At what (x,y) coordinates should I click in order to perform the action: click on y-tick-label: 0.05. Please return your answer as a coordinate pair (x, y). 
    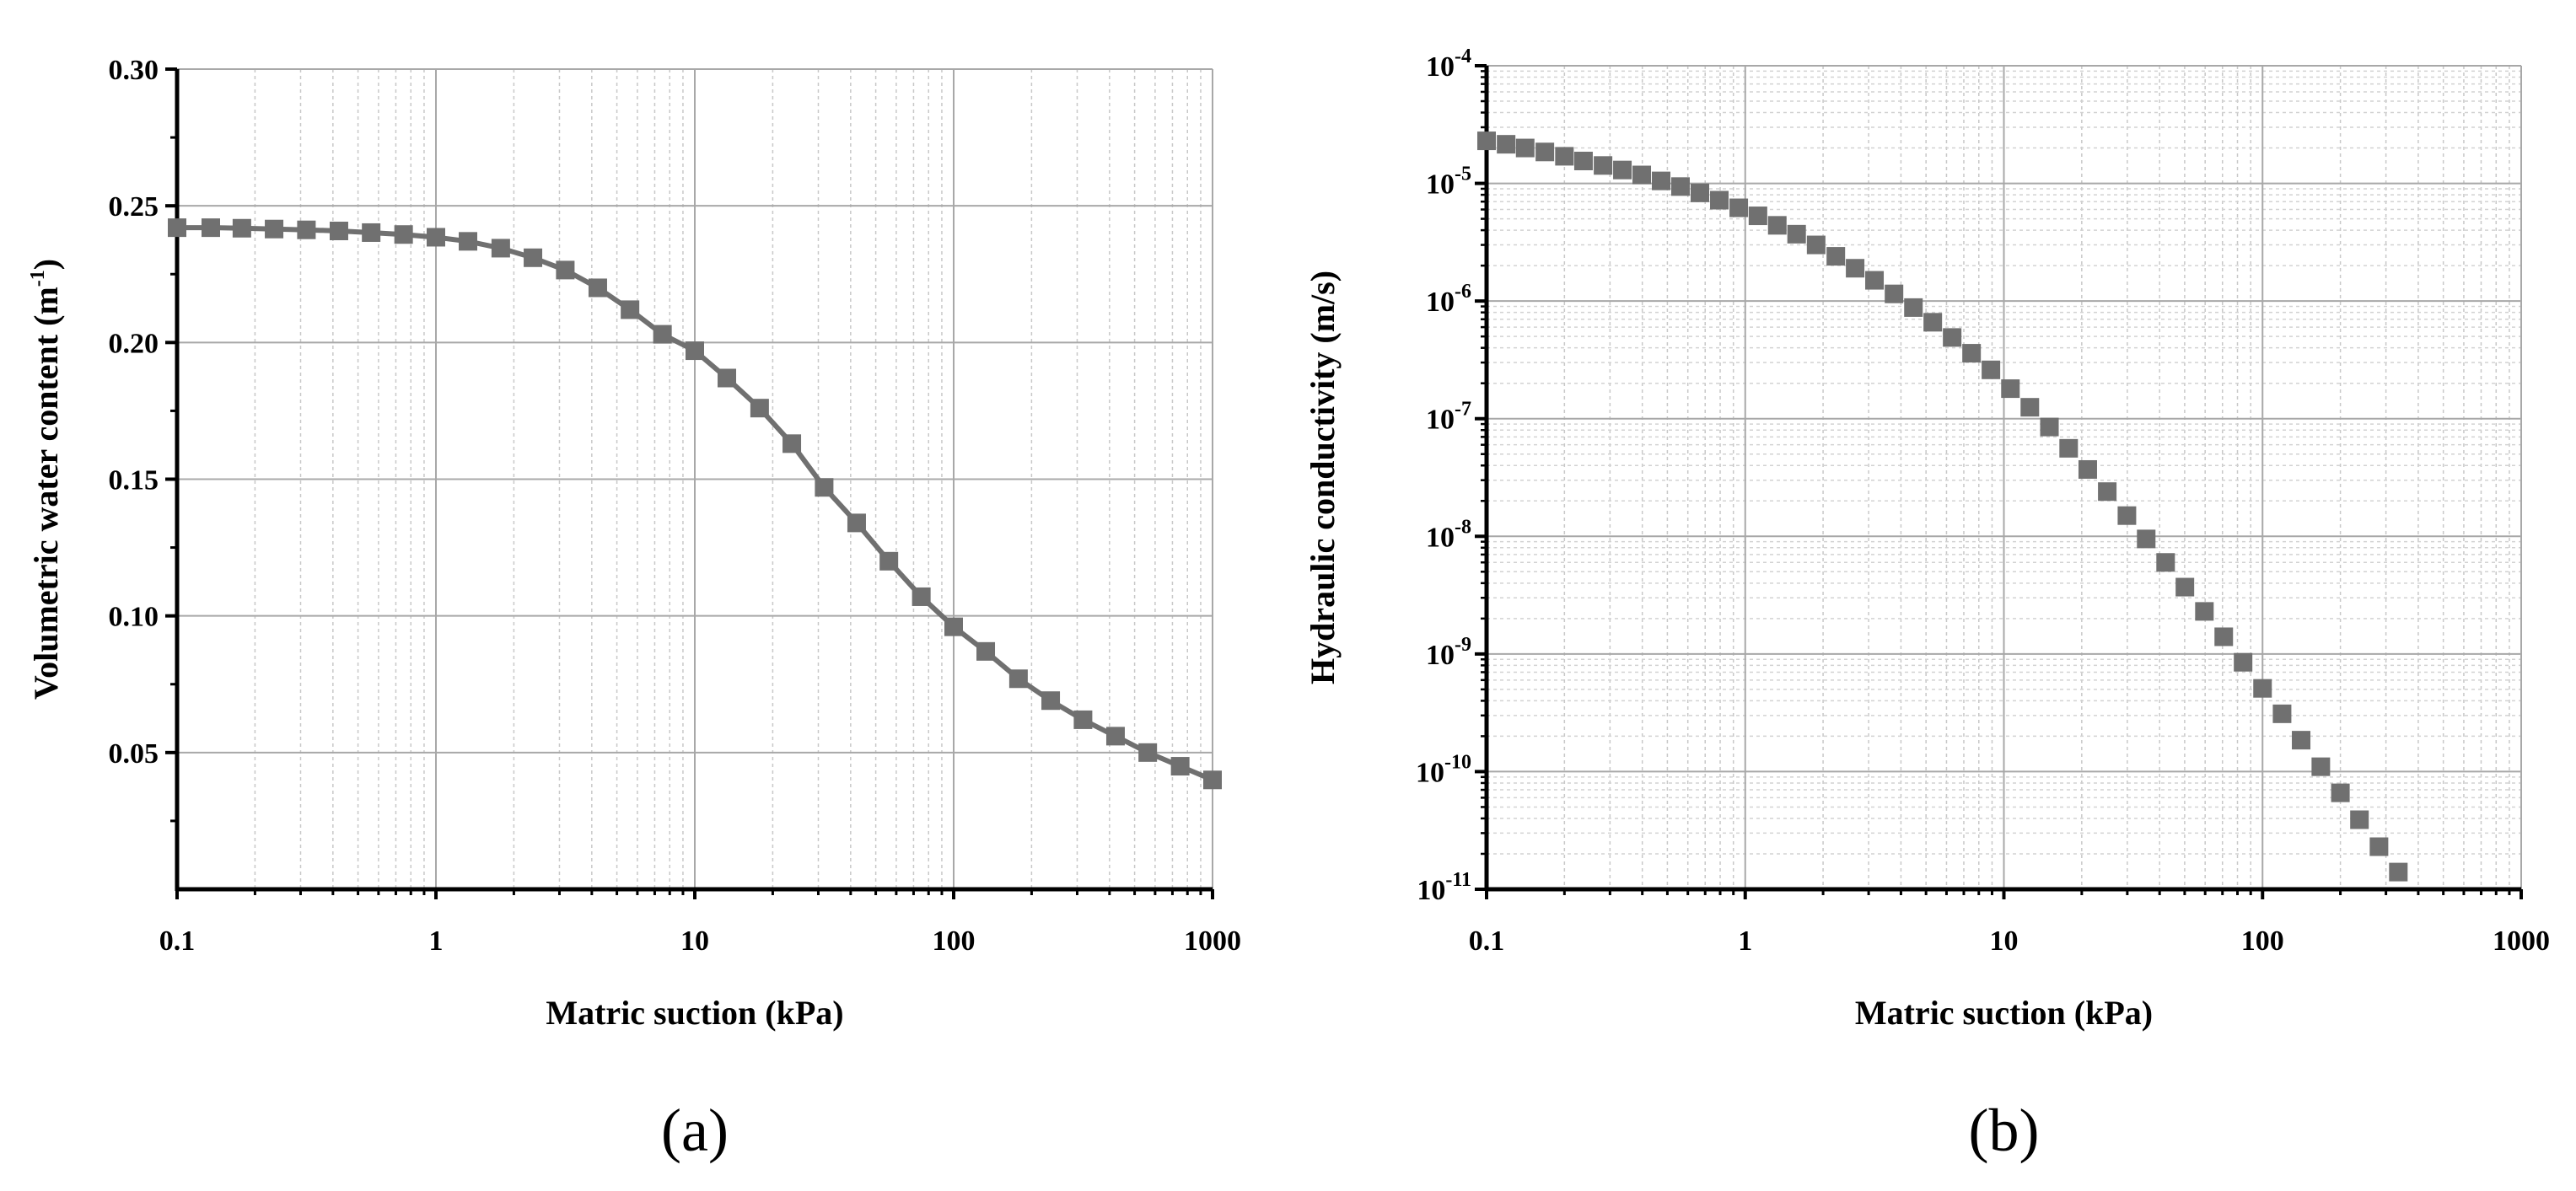
    Looking at the image, I should click on (134, 754).